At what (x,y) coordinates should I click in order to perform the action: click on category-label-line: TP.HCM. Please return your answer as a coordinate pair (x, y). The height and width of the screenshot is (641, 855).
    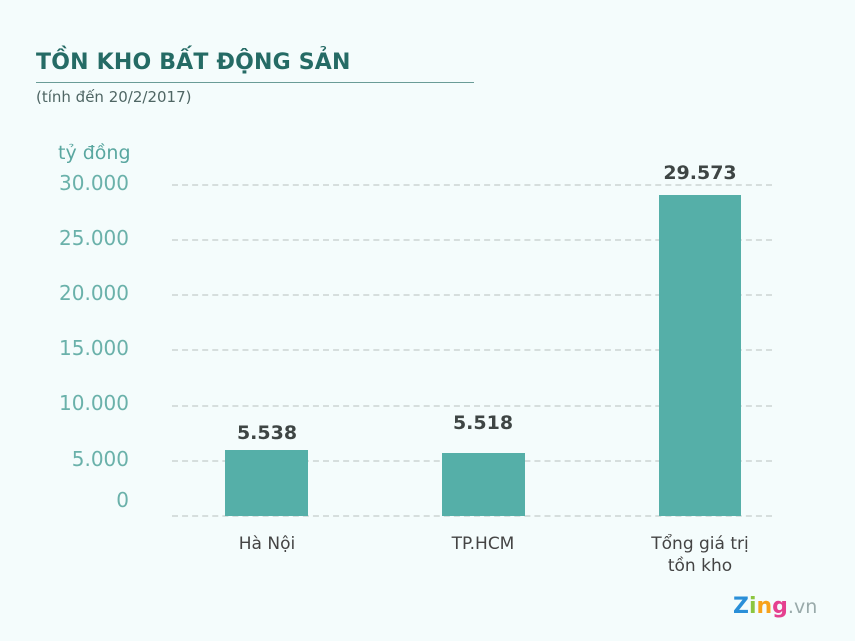
    Looking at the image, I should click on (483, 544).